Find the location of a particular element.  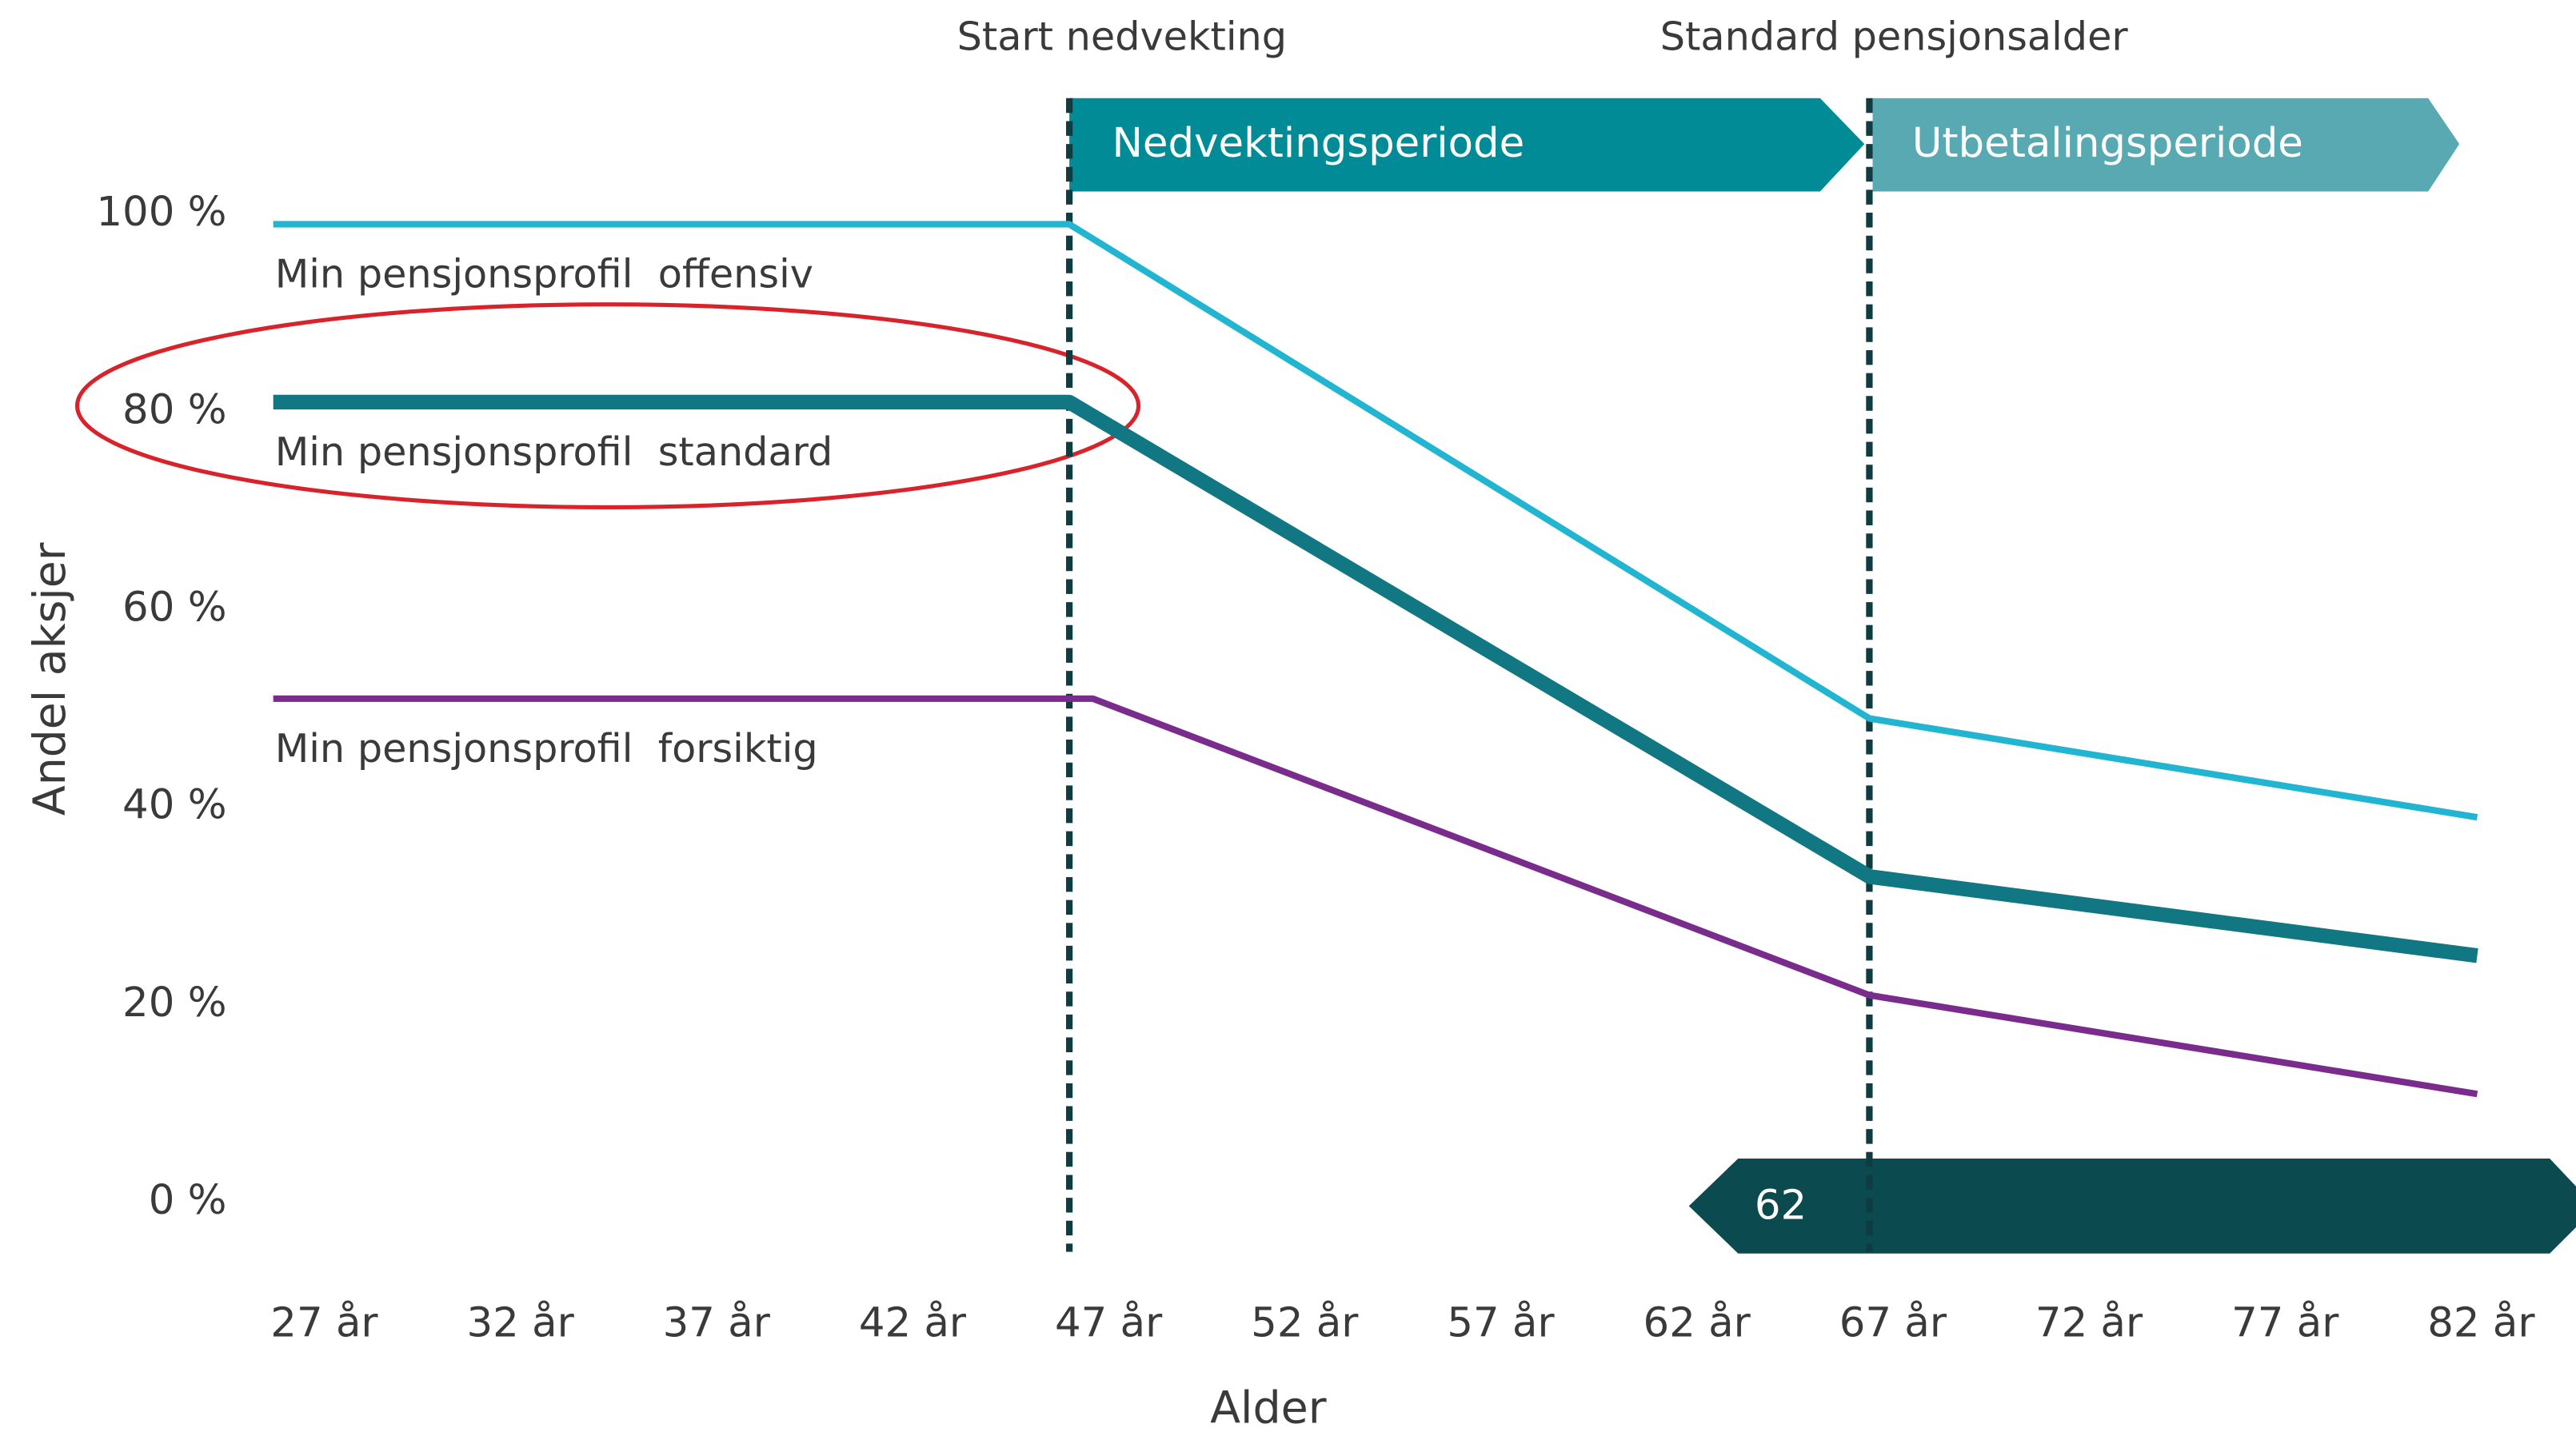

retirement-badge is located at coordinates (2132, 1206).